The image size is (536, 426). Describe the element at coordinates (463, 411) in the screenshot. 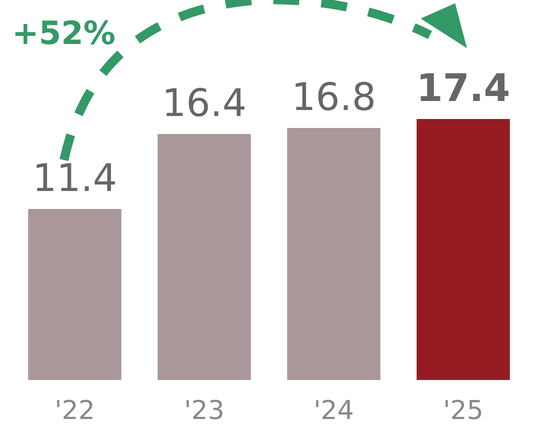

I see `x-tick-label: '25` at that location.